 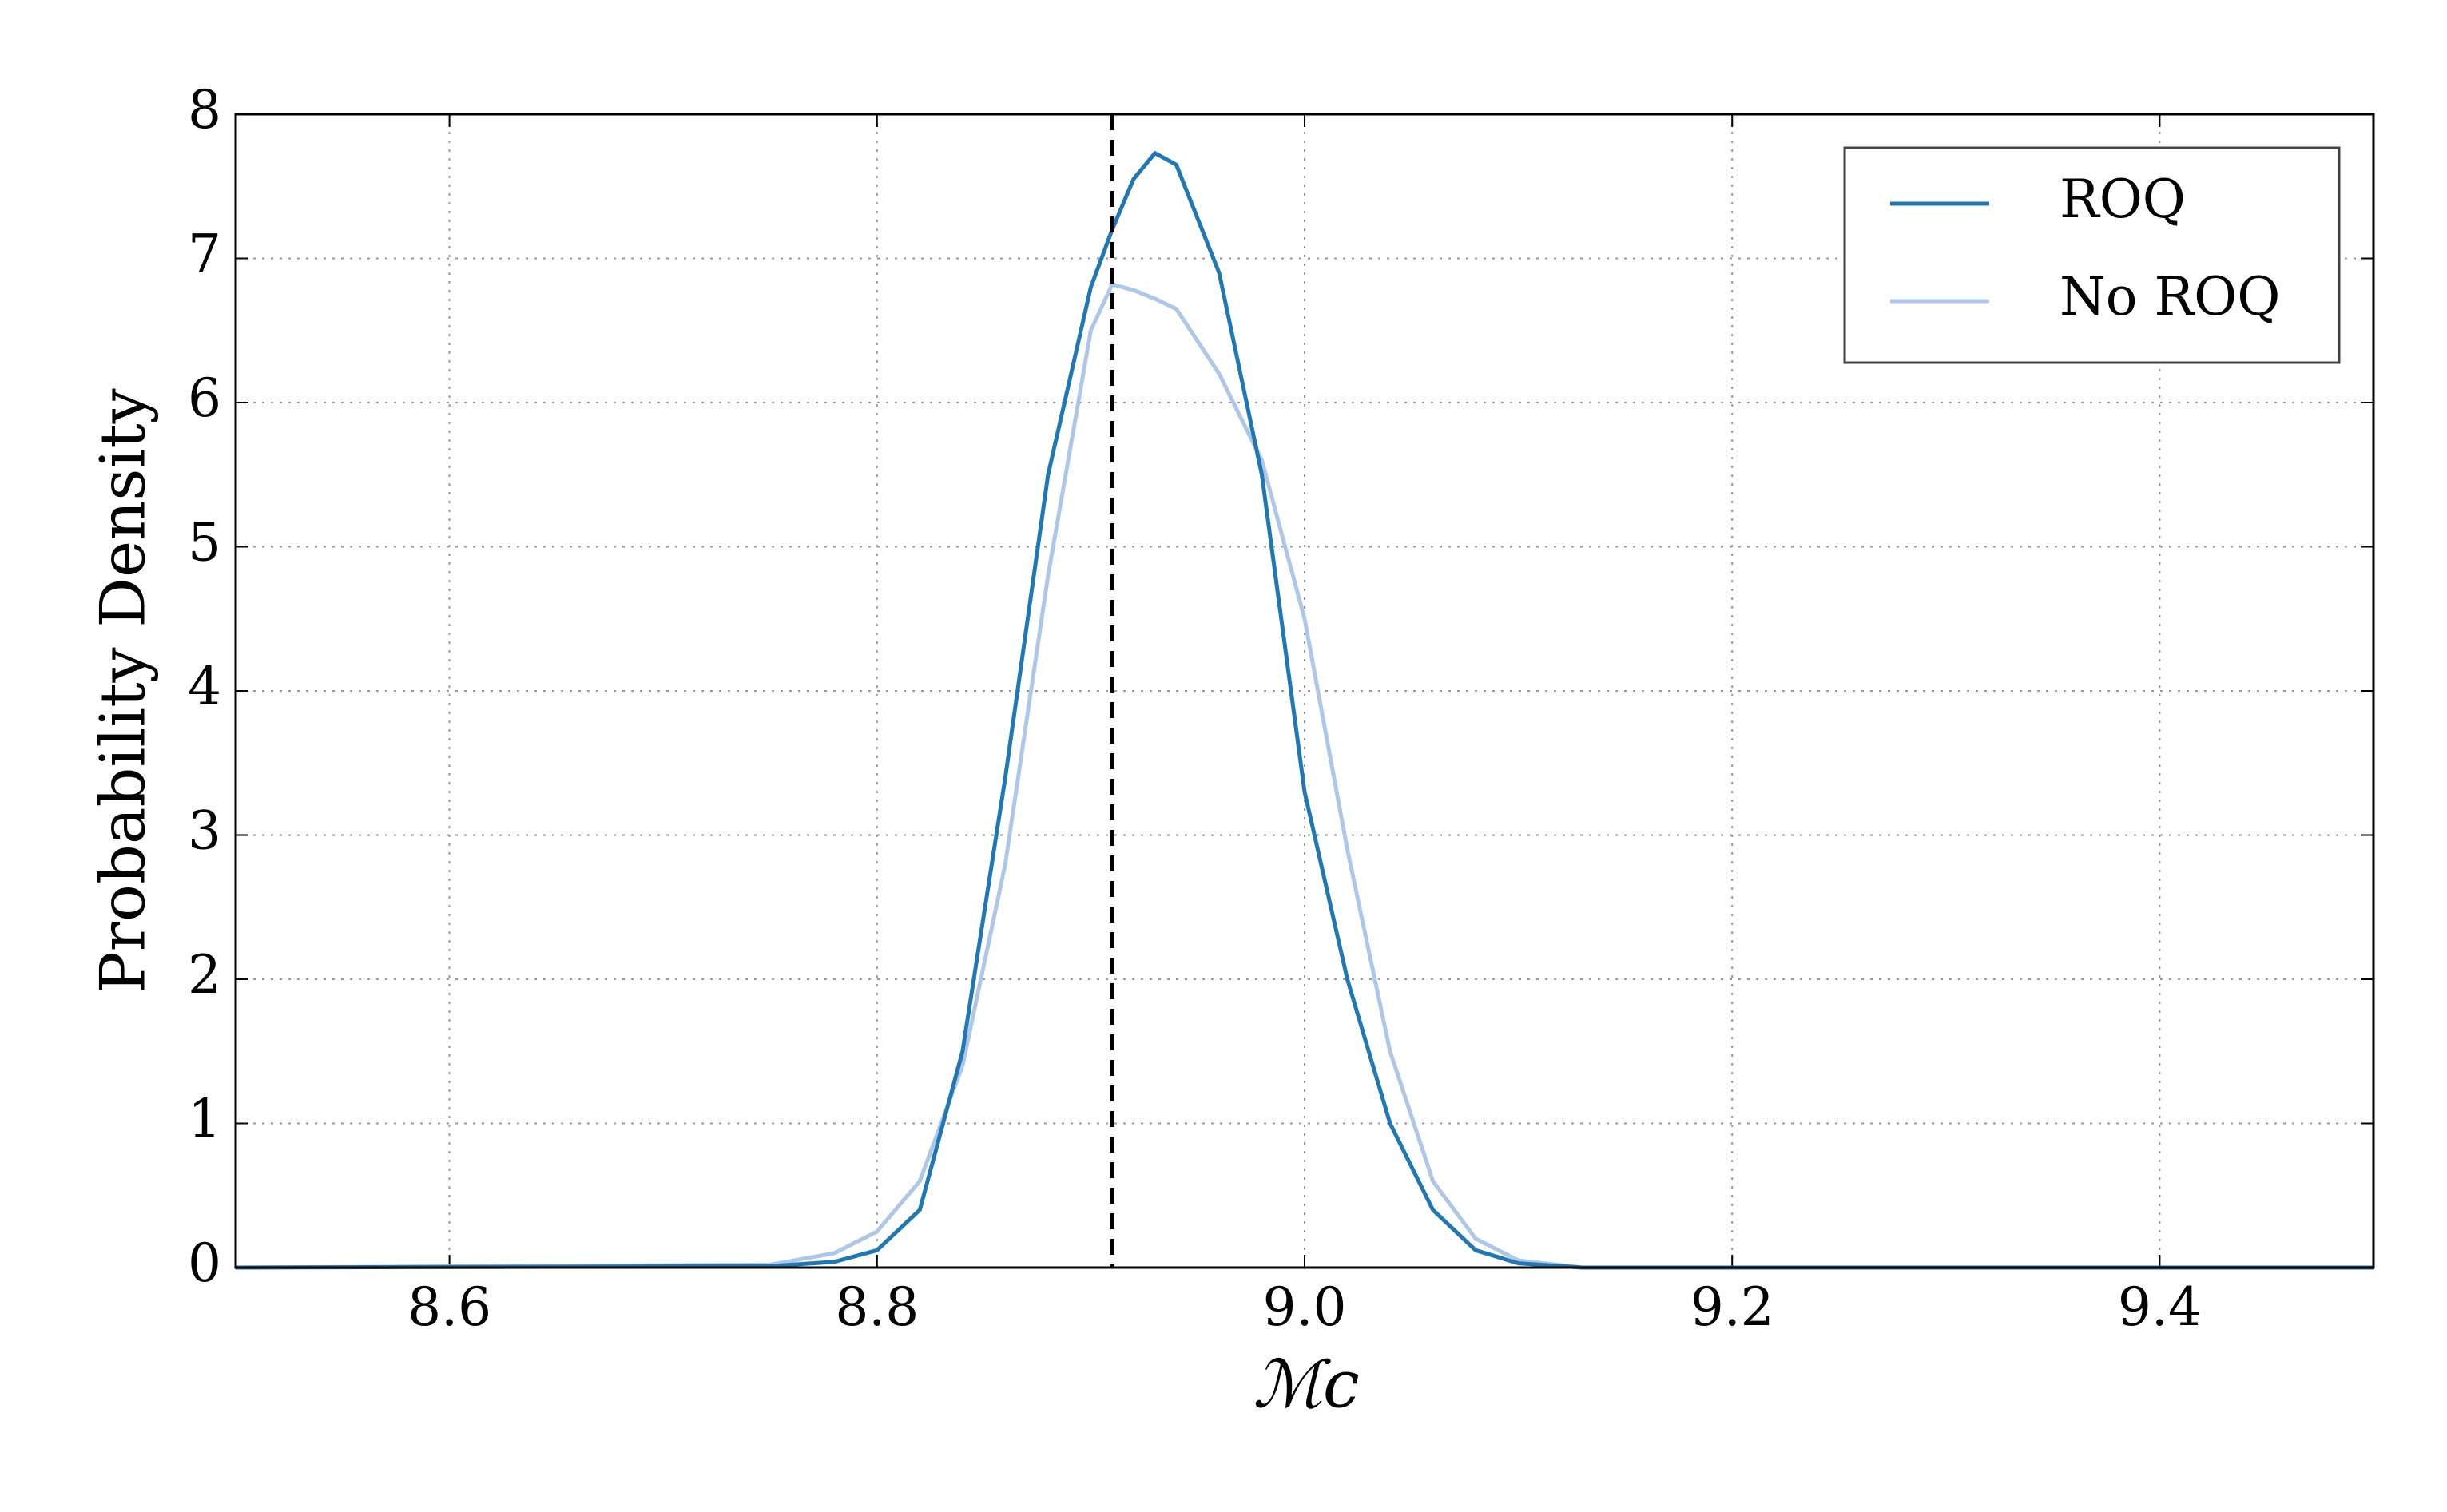 What do you see at coordinates (1305, 1307) in the screenshot?
I see `x-tick-label: 9.0` at bounding box center [1305, 1307].